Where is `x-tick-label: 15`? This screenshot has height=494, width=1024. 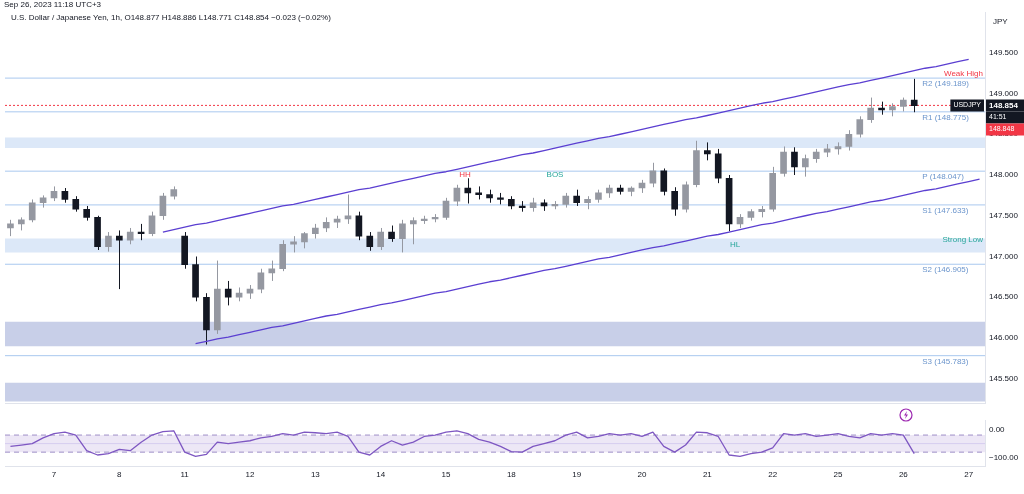 x-tick-label: 15 is located at coordinates (446, 475).